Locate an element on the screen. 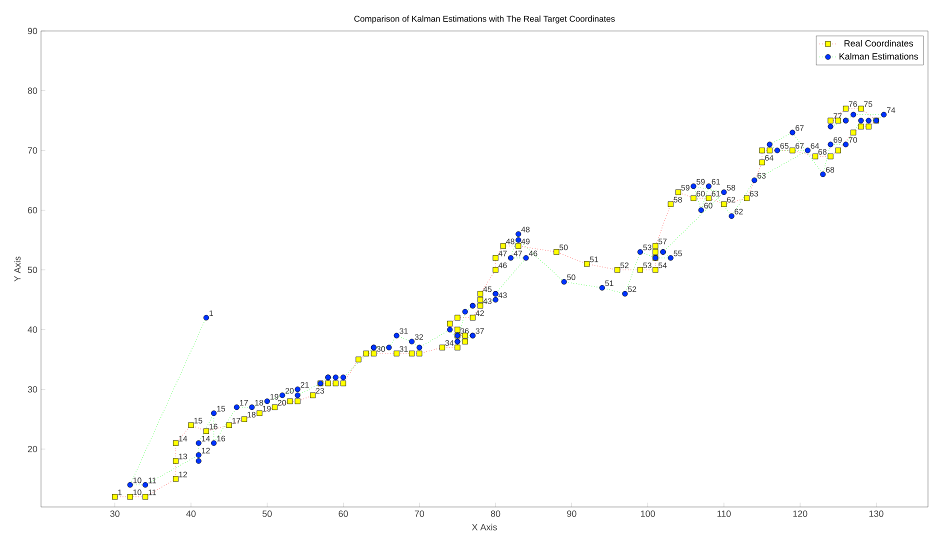 The height and width of the screenshot is (538, 935). x-tick-label: 90 is located at coordinates (571, 513).